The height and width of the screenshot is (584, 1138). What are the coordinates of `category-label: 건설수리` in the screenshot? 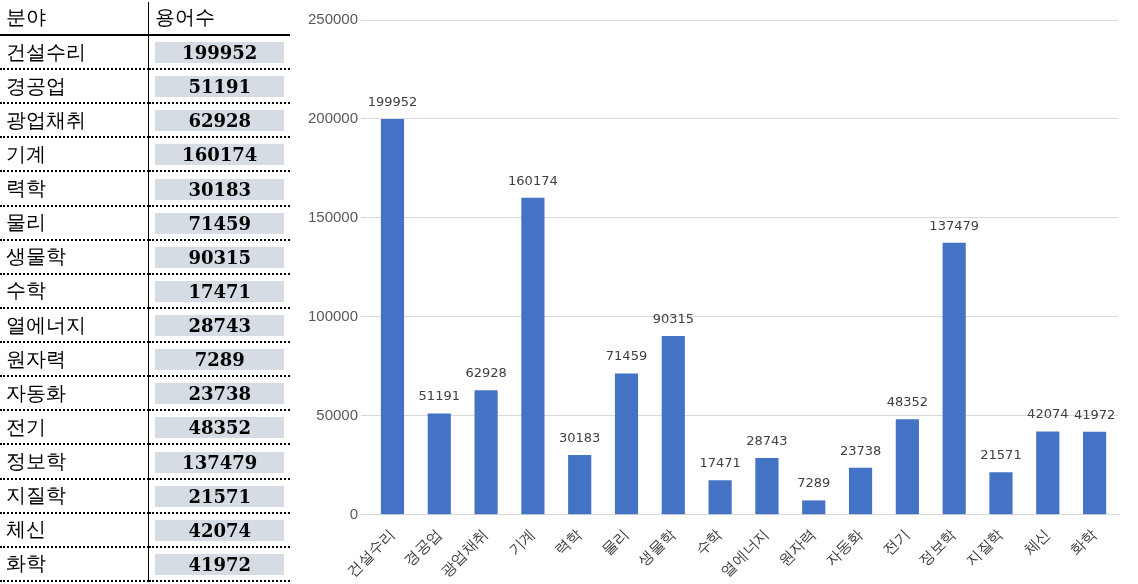 It's located at (74, 52).